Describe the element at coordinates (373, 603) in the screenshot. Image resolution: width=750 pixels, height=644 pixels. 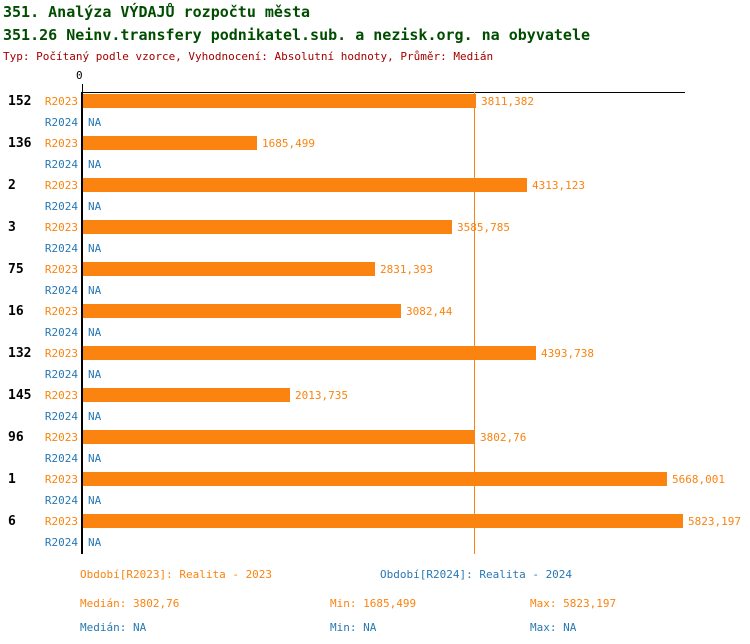
I see `legend-min-2023: Min: 1685,499` at that location.